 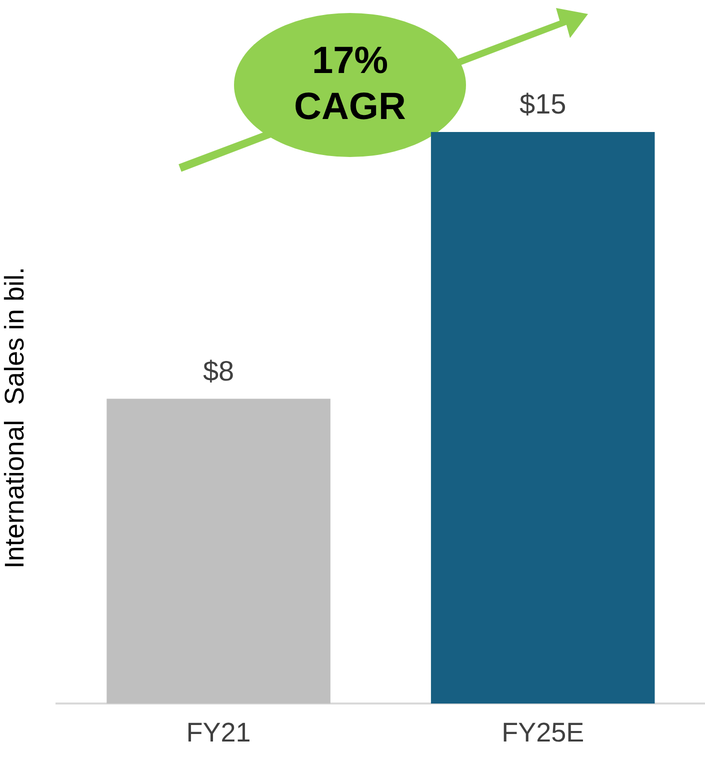 I want to click on data-label: $15, so click(x=542, y=104).